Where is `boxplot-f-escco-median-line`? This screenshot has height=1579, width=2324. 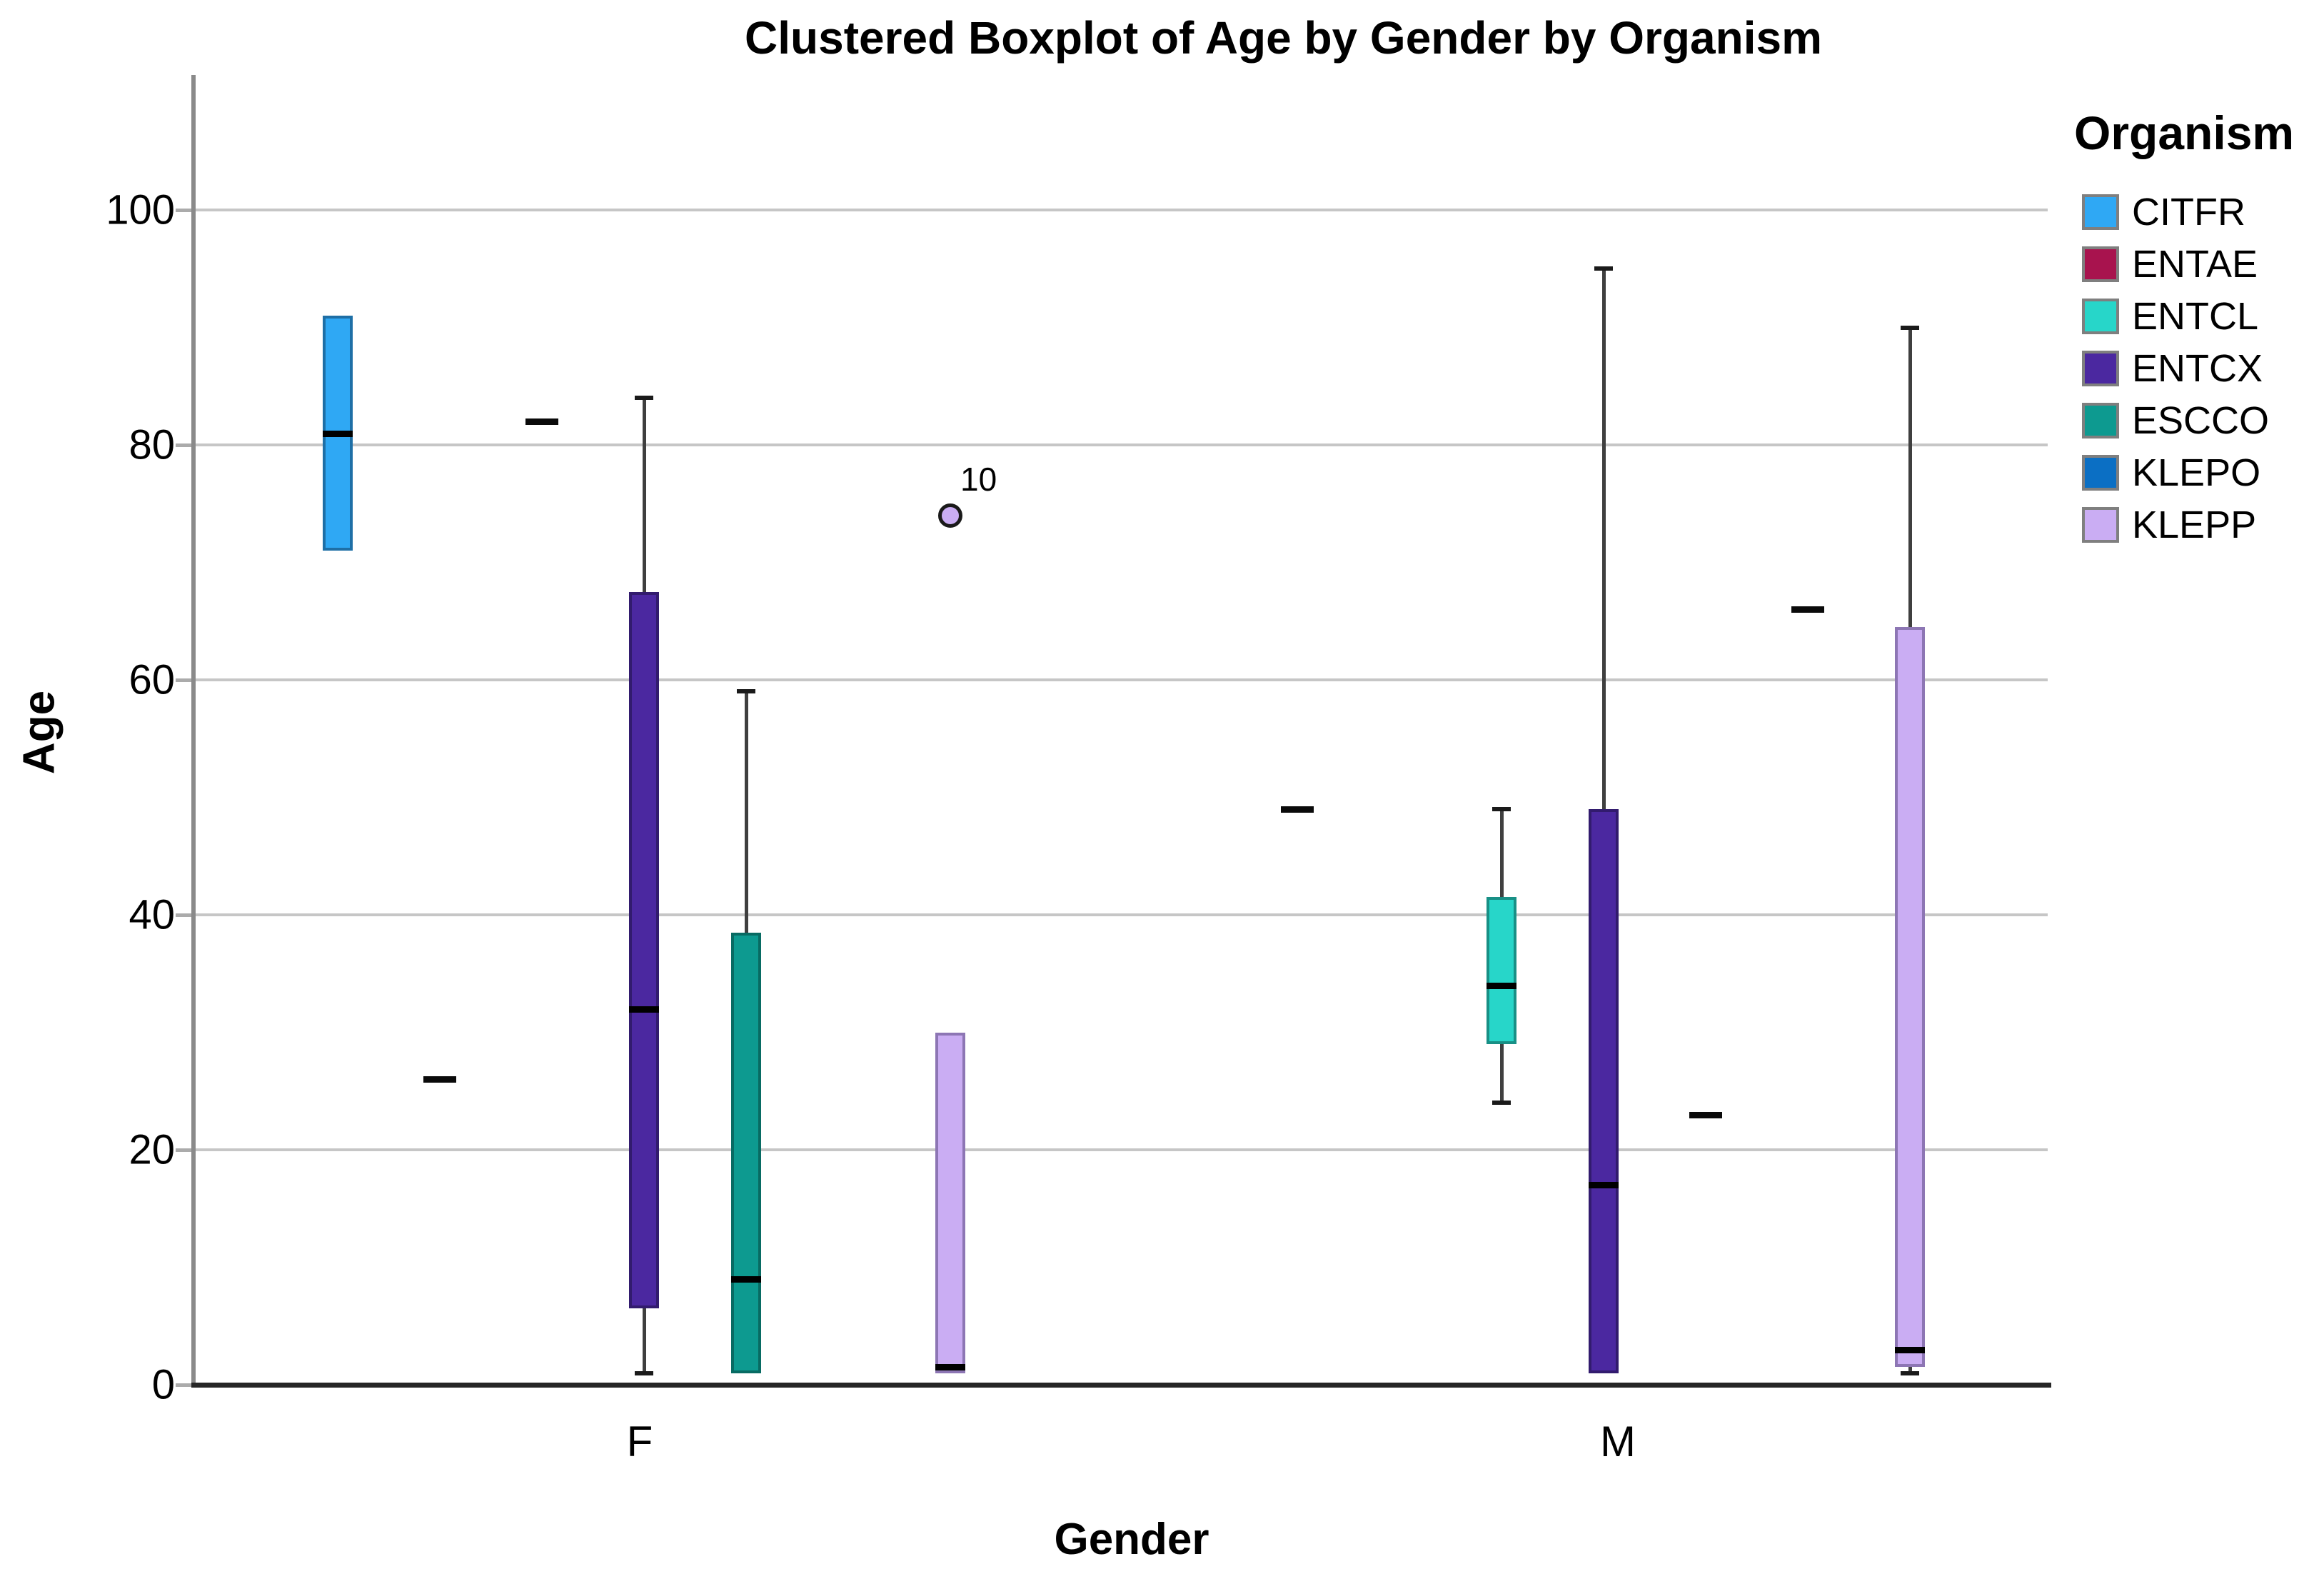 boxplot-f-escco-median-line is located at coordinates (746, 1279).